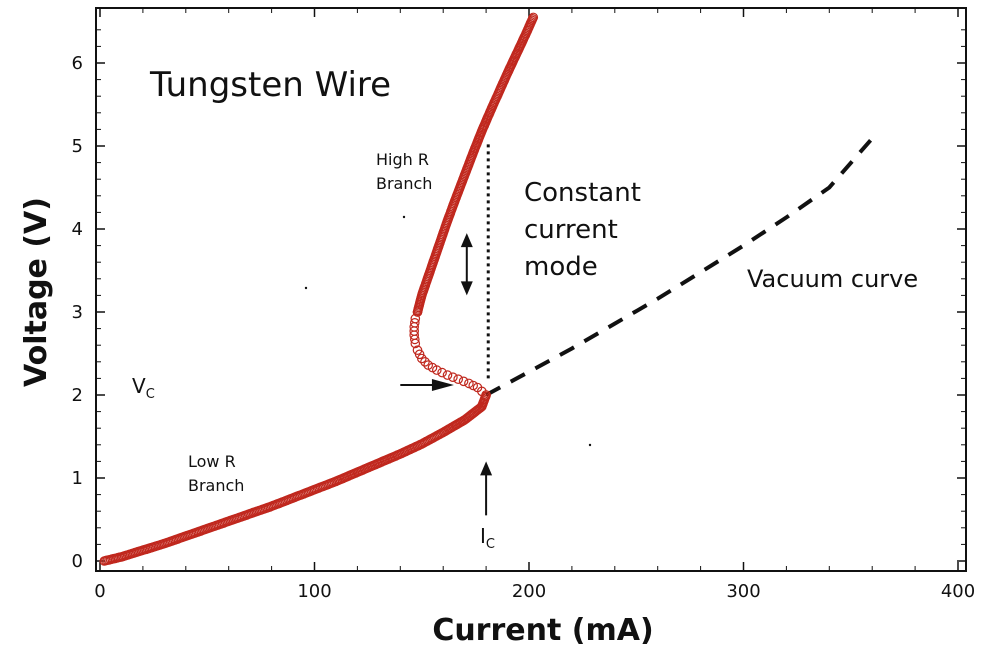  I want to click on guide-lines, so click(446, 328).